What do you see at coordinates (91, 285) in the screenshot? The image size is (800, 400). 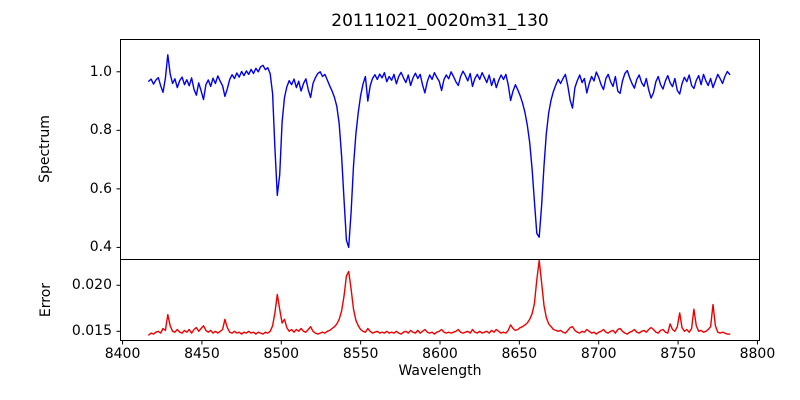 I see `error-y-tick-label: 0.020` at bounding box center [91, 285].